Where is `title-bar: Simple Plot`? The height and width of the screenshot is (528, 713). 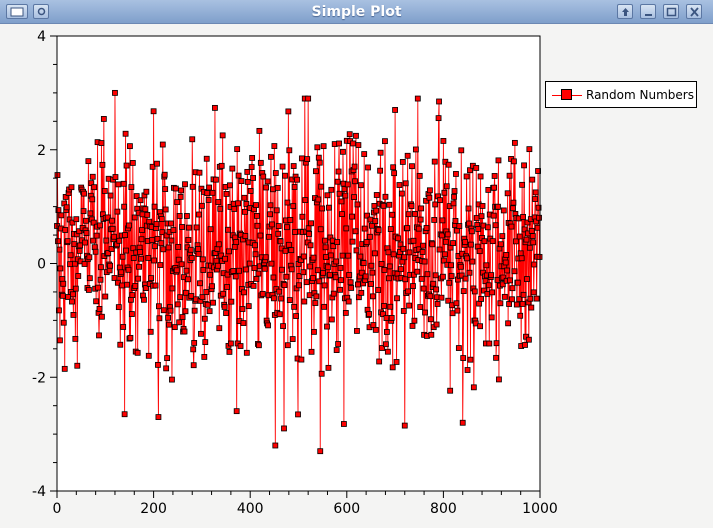 title-bar: Simple Plot is located at coordinates (356, 12).